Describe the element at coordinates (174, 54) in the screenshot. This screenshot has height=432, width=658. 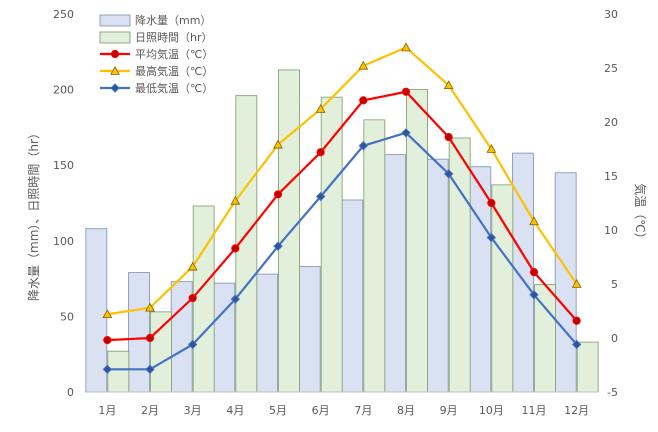
I see `legend-label-avg-temp: 平均気温（℃）` at that location.